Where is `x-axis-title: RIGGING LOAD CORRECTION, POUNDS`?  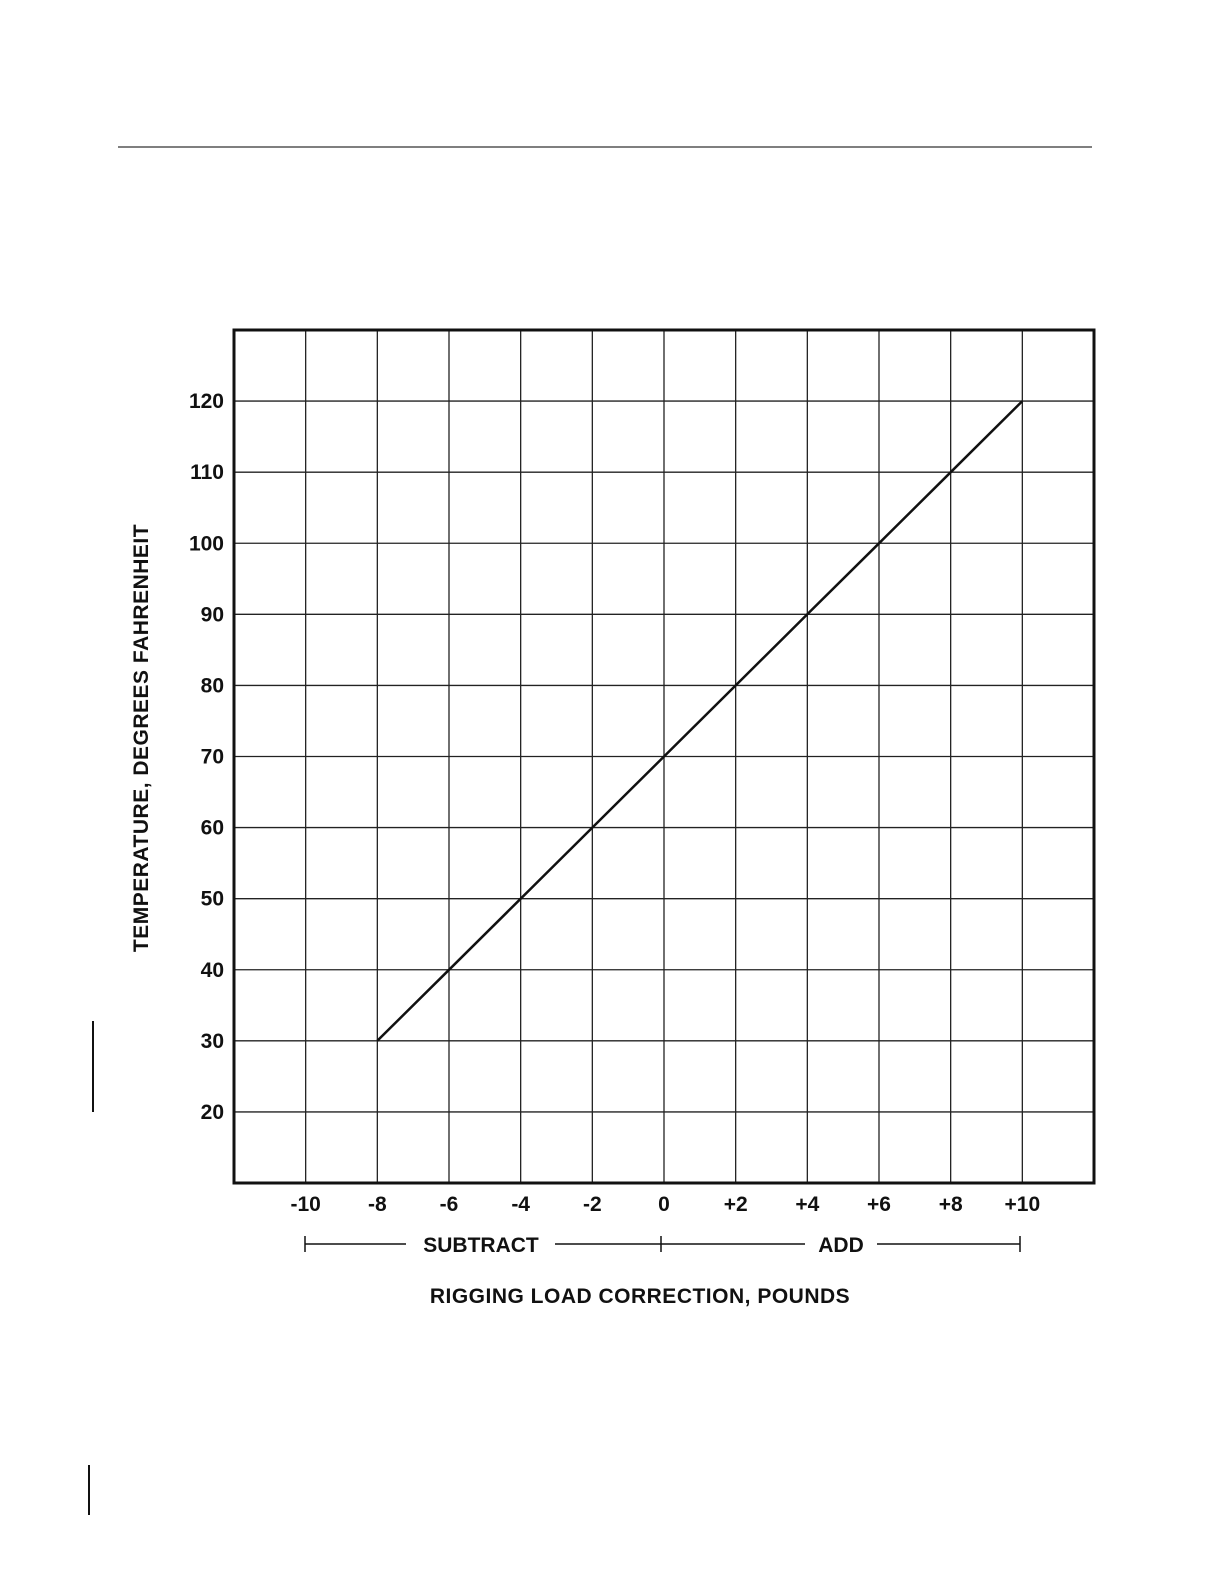
x-axis-title: RIGGING LOAD CORRECTION, POUNDS is located at coordinates (640, 1296).